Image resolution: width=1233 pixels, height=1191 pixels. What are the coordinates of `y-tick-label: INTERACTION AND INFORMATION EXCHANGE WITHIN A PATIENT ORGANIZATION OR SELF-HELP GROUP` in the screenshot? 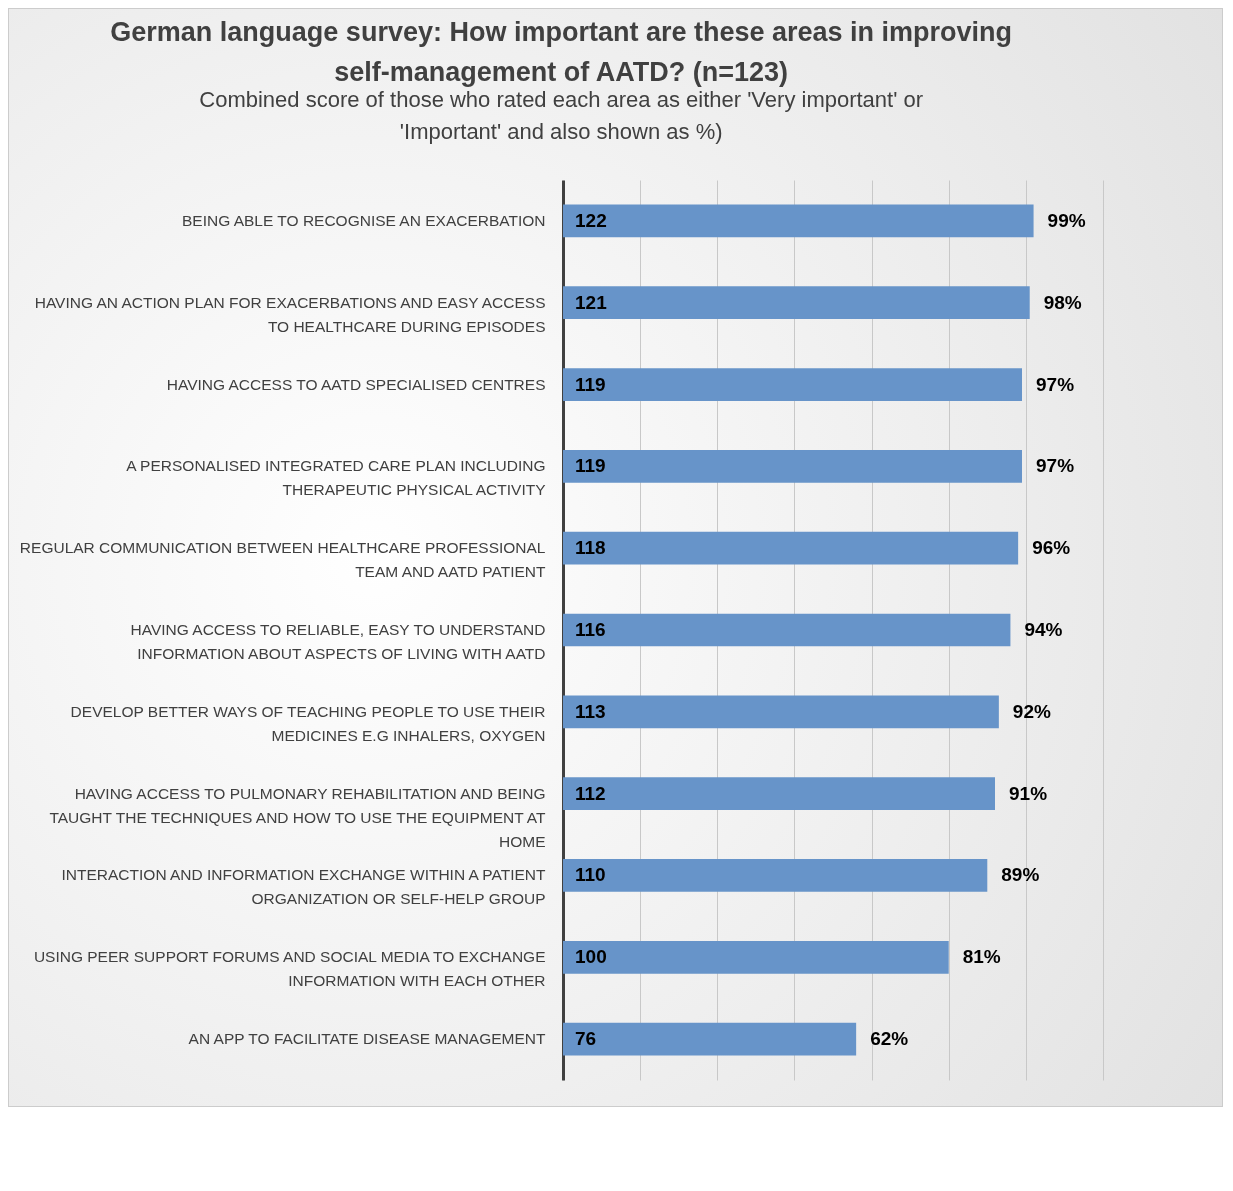 It's located at (304, 887).